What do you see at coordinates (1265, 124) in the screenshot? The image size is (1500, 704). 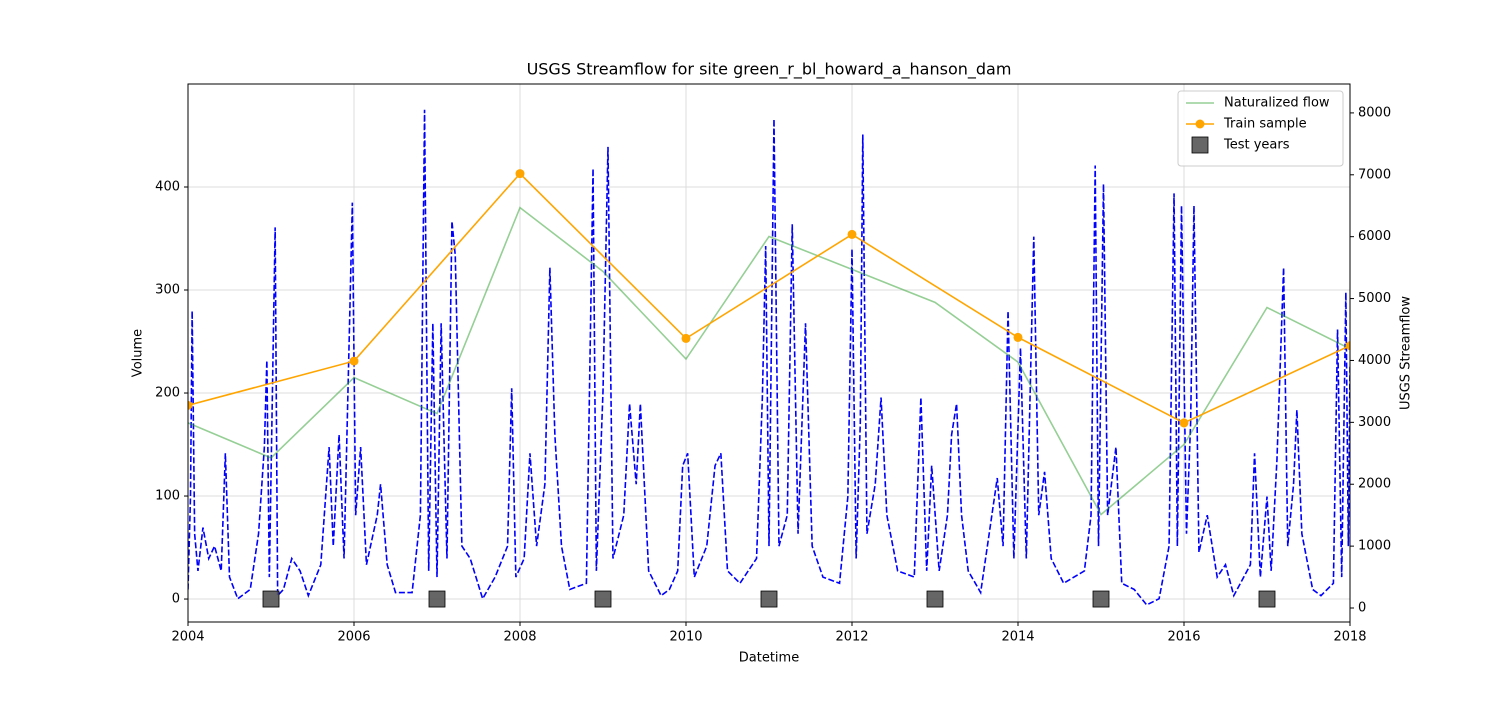 I see `legend-label: Train sample` at bounding box center [1265, 124].